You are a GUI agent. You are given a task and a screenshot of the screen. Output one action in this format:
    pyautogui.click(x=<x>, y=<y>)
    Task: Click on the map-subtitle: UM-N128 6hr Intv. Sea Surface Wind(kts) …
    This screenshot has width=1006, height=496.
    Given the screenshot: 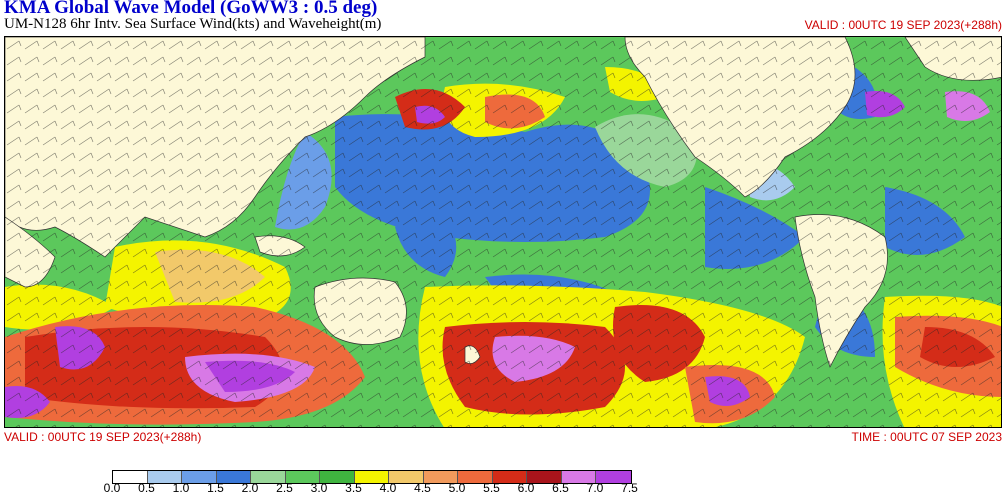 What is the action you would take?
    pyautogui.click(x=193, y=24)
    